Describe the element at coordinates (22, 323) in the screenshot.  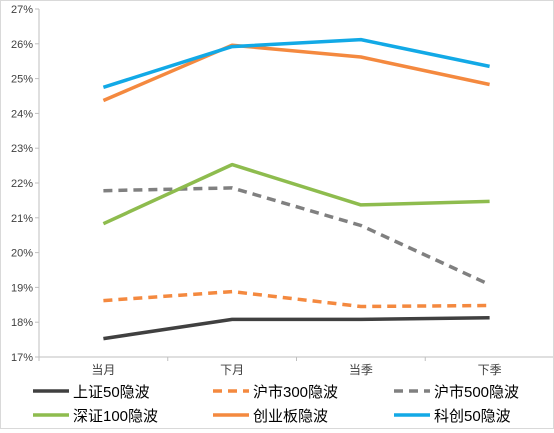
I see `y-tick-label: 18%` at that location.